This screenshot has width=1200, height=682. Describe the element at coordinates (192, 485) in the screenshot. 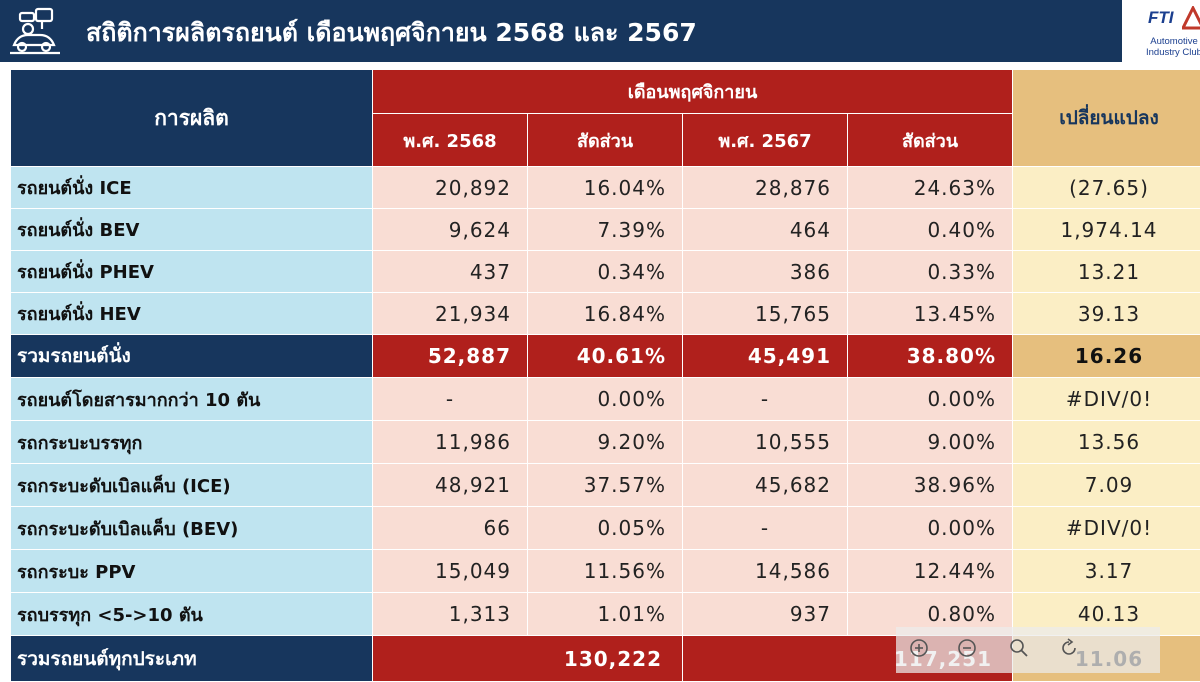

I see `row-label: รถกระบะดับเบิลแค็บ (ICE)` at that location.